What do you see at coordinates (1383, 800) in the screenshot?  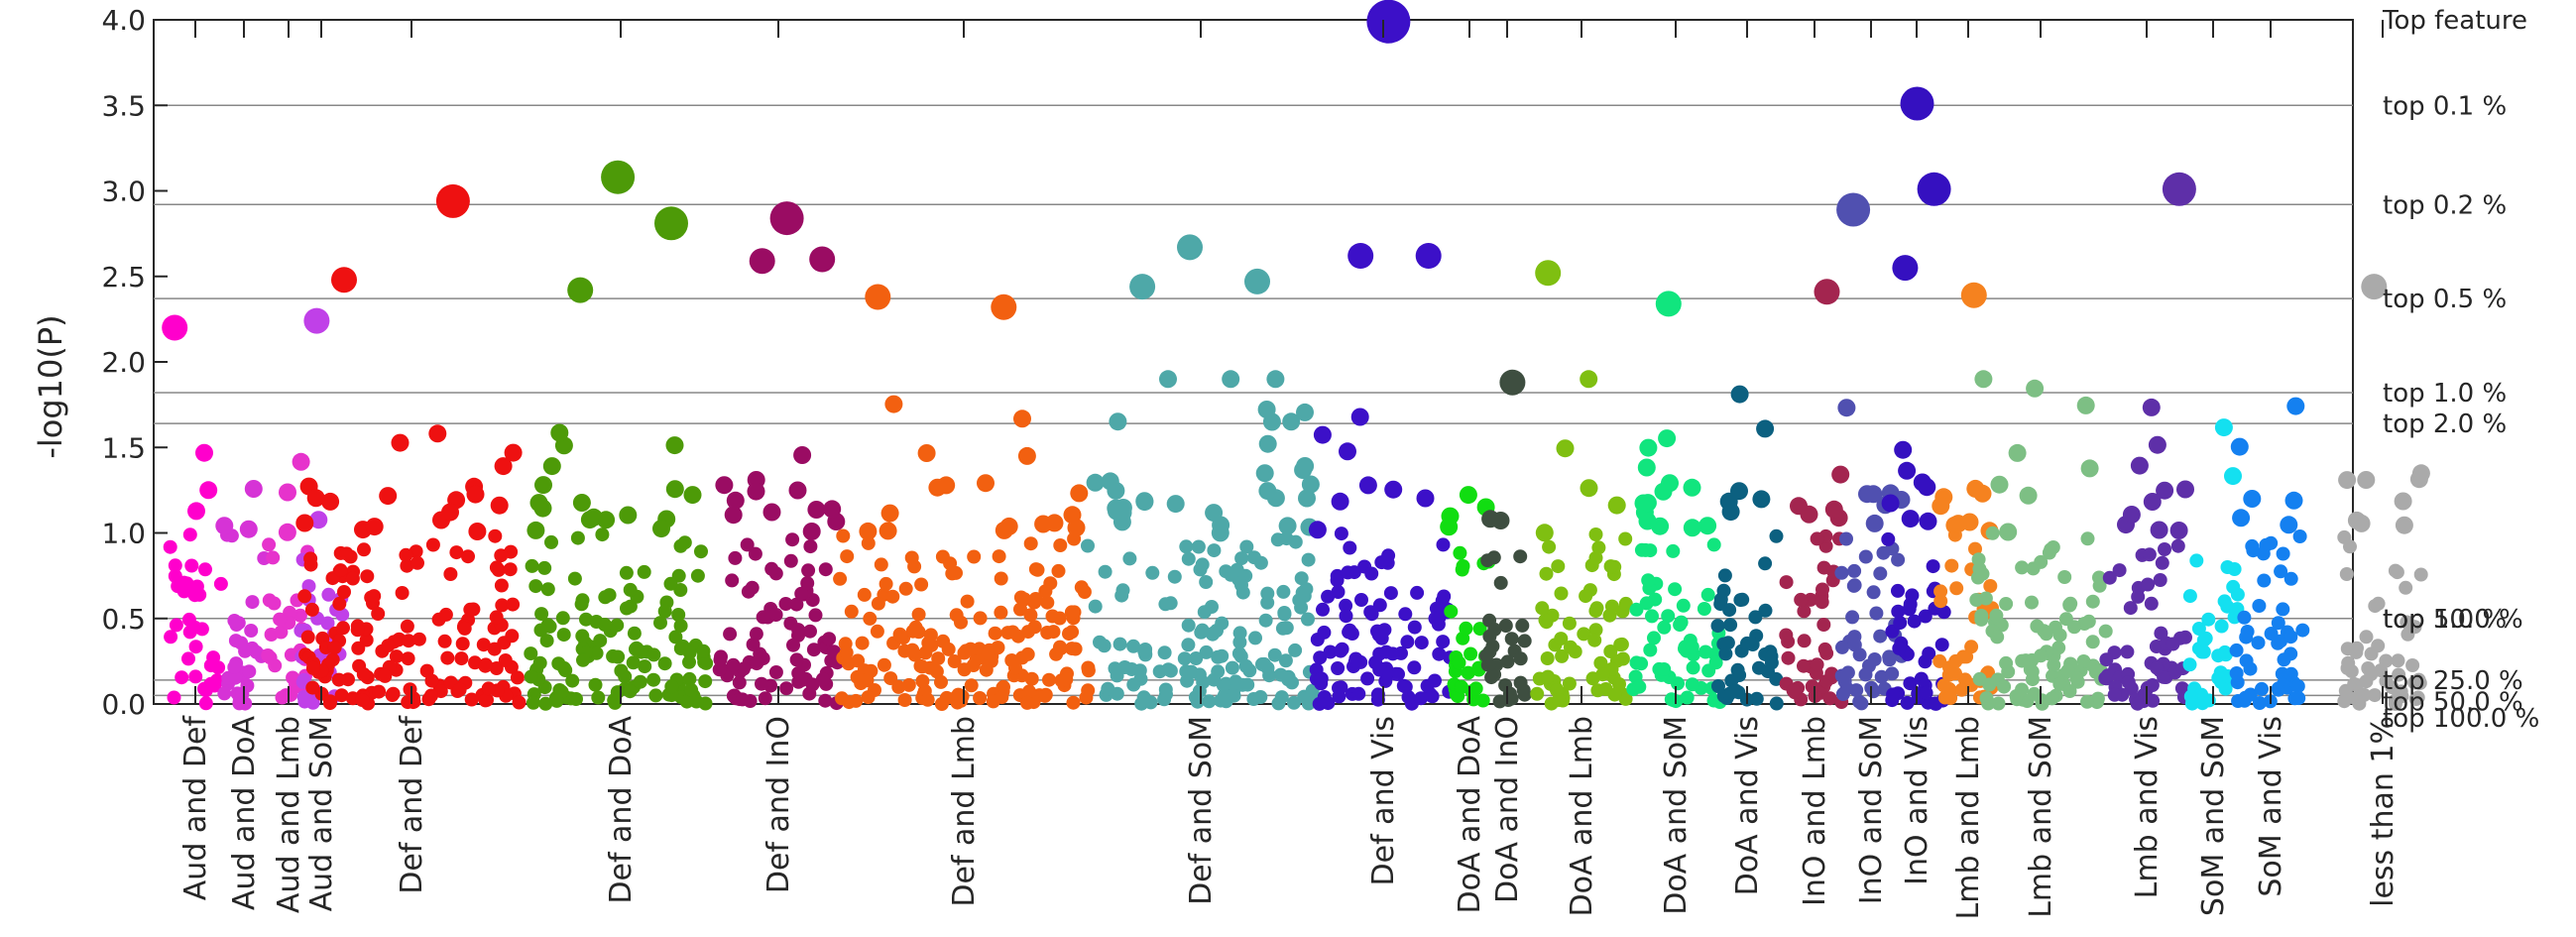 I see `category-label: Def and Vis` at bounding box center [1383, 800].